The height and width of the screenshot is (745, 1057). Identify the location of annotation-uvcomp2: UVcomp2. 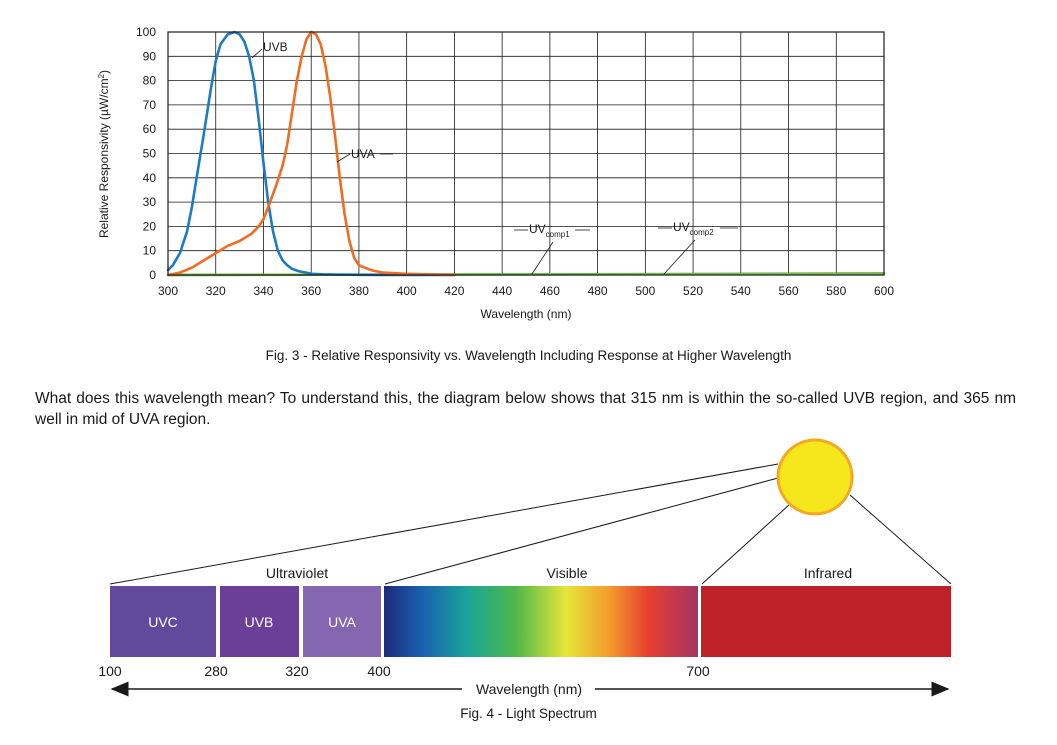
(698, 247).